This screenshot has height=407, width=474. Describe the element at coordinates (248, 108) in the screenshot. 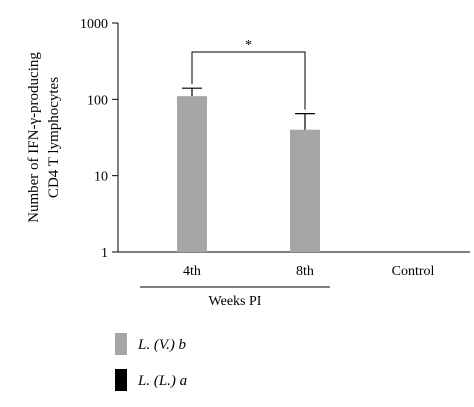

I see `error-bars` at that location.